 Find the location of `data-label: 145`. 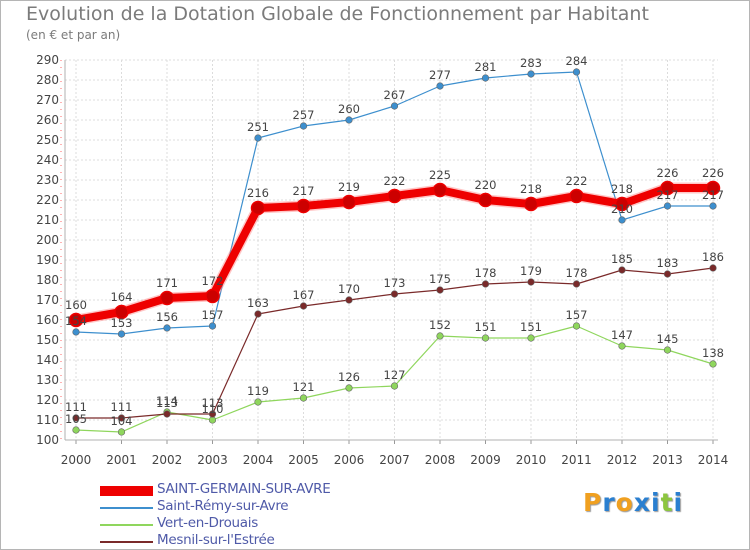

data-label: 145 is located at coordinates (668, 339).